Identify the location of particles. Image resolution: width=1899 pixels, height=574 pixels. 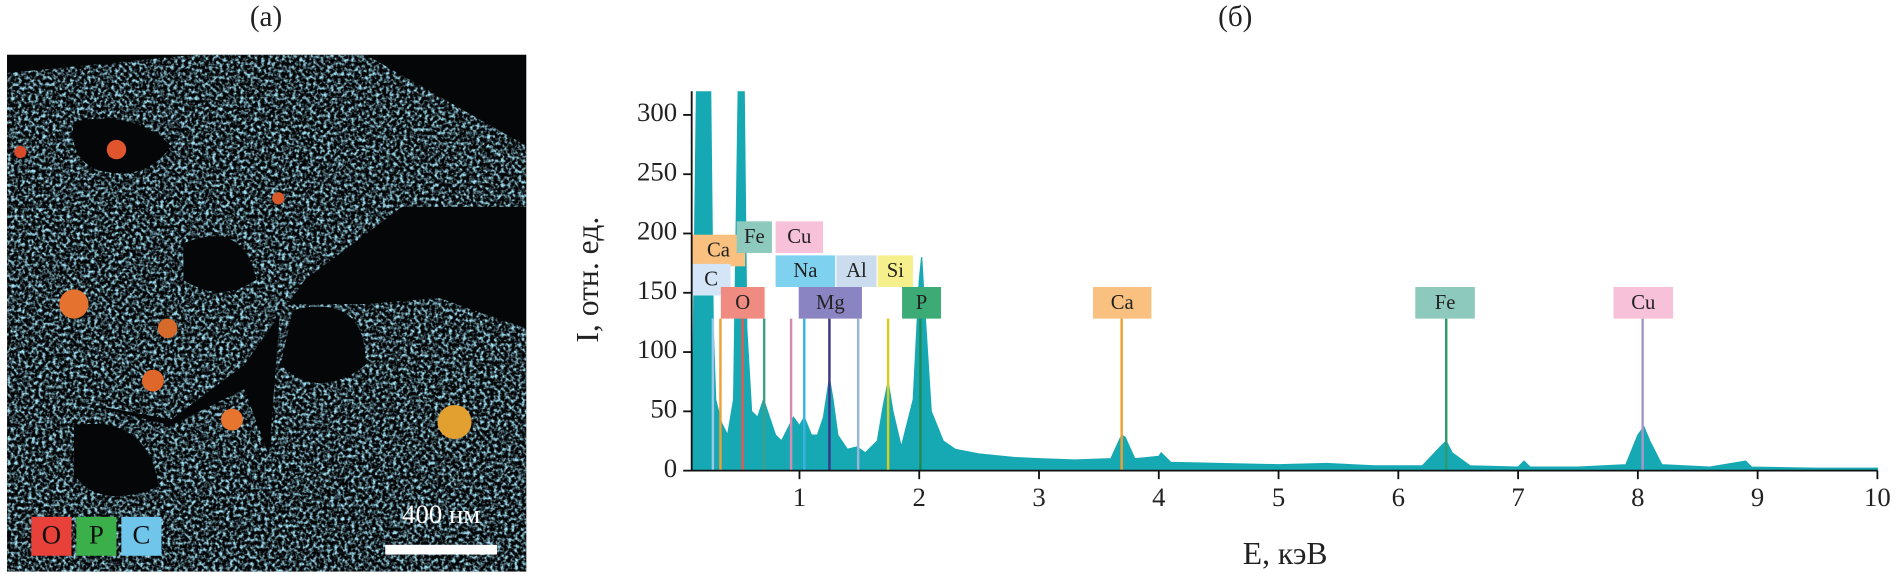
(243, 289).